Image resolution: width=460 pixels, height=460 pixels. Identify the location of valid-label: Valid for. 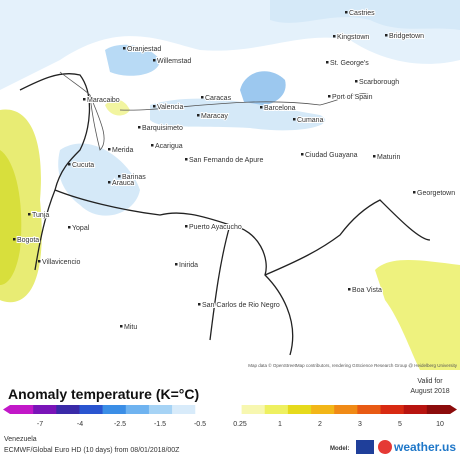
(430, 381).